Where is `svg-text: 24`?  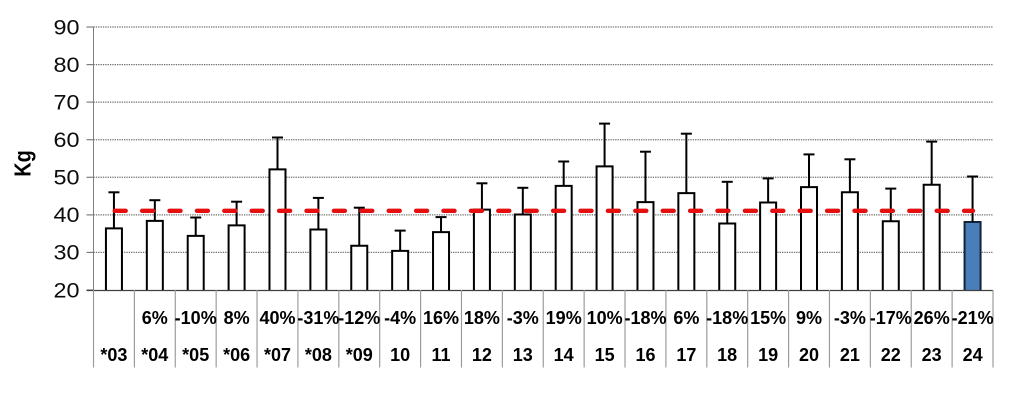
svg-text: 24 is located at coordinates (973, 355).